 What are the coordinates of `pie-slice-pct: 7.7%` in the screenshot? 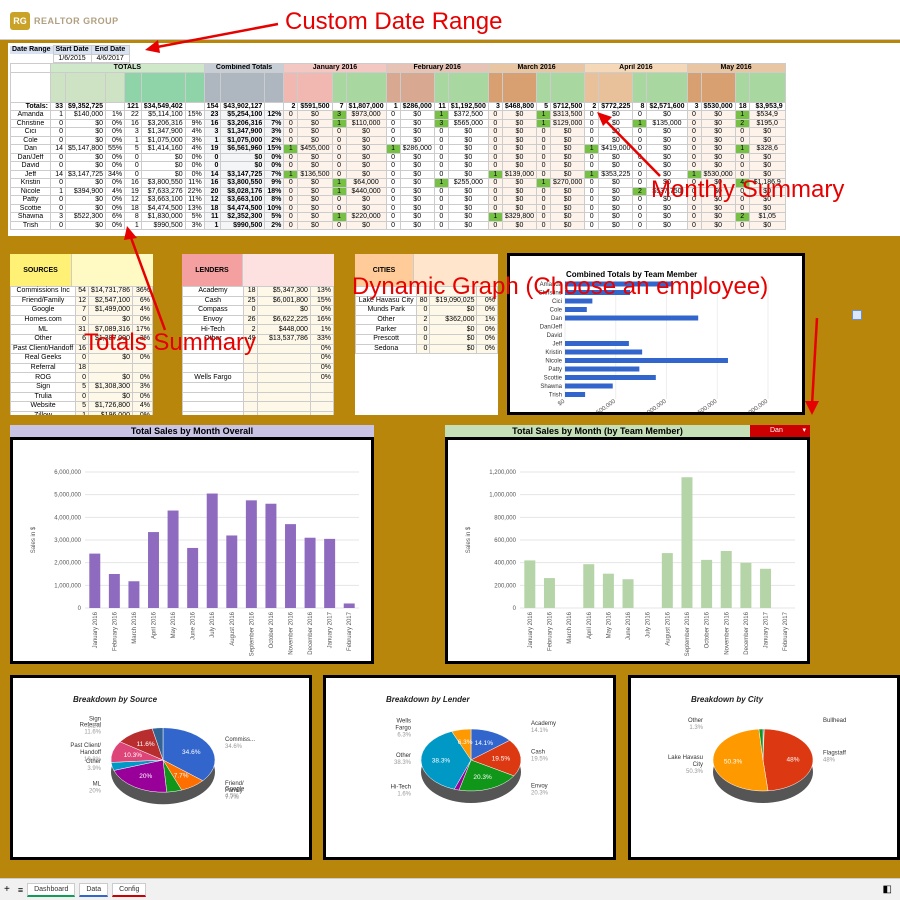 It's located at (181, 776).